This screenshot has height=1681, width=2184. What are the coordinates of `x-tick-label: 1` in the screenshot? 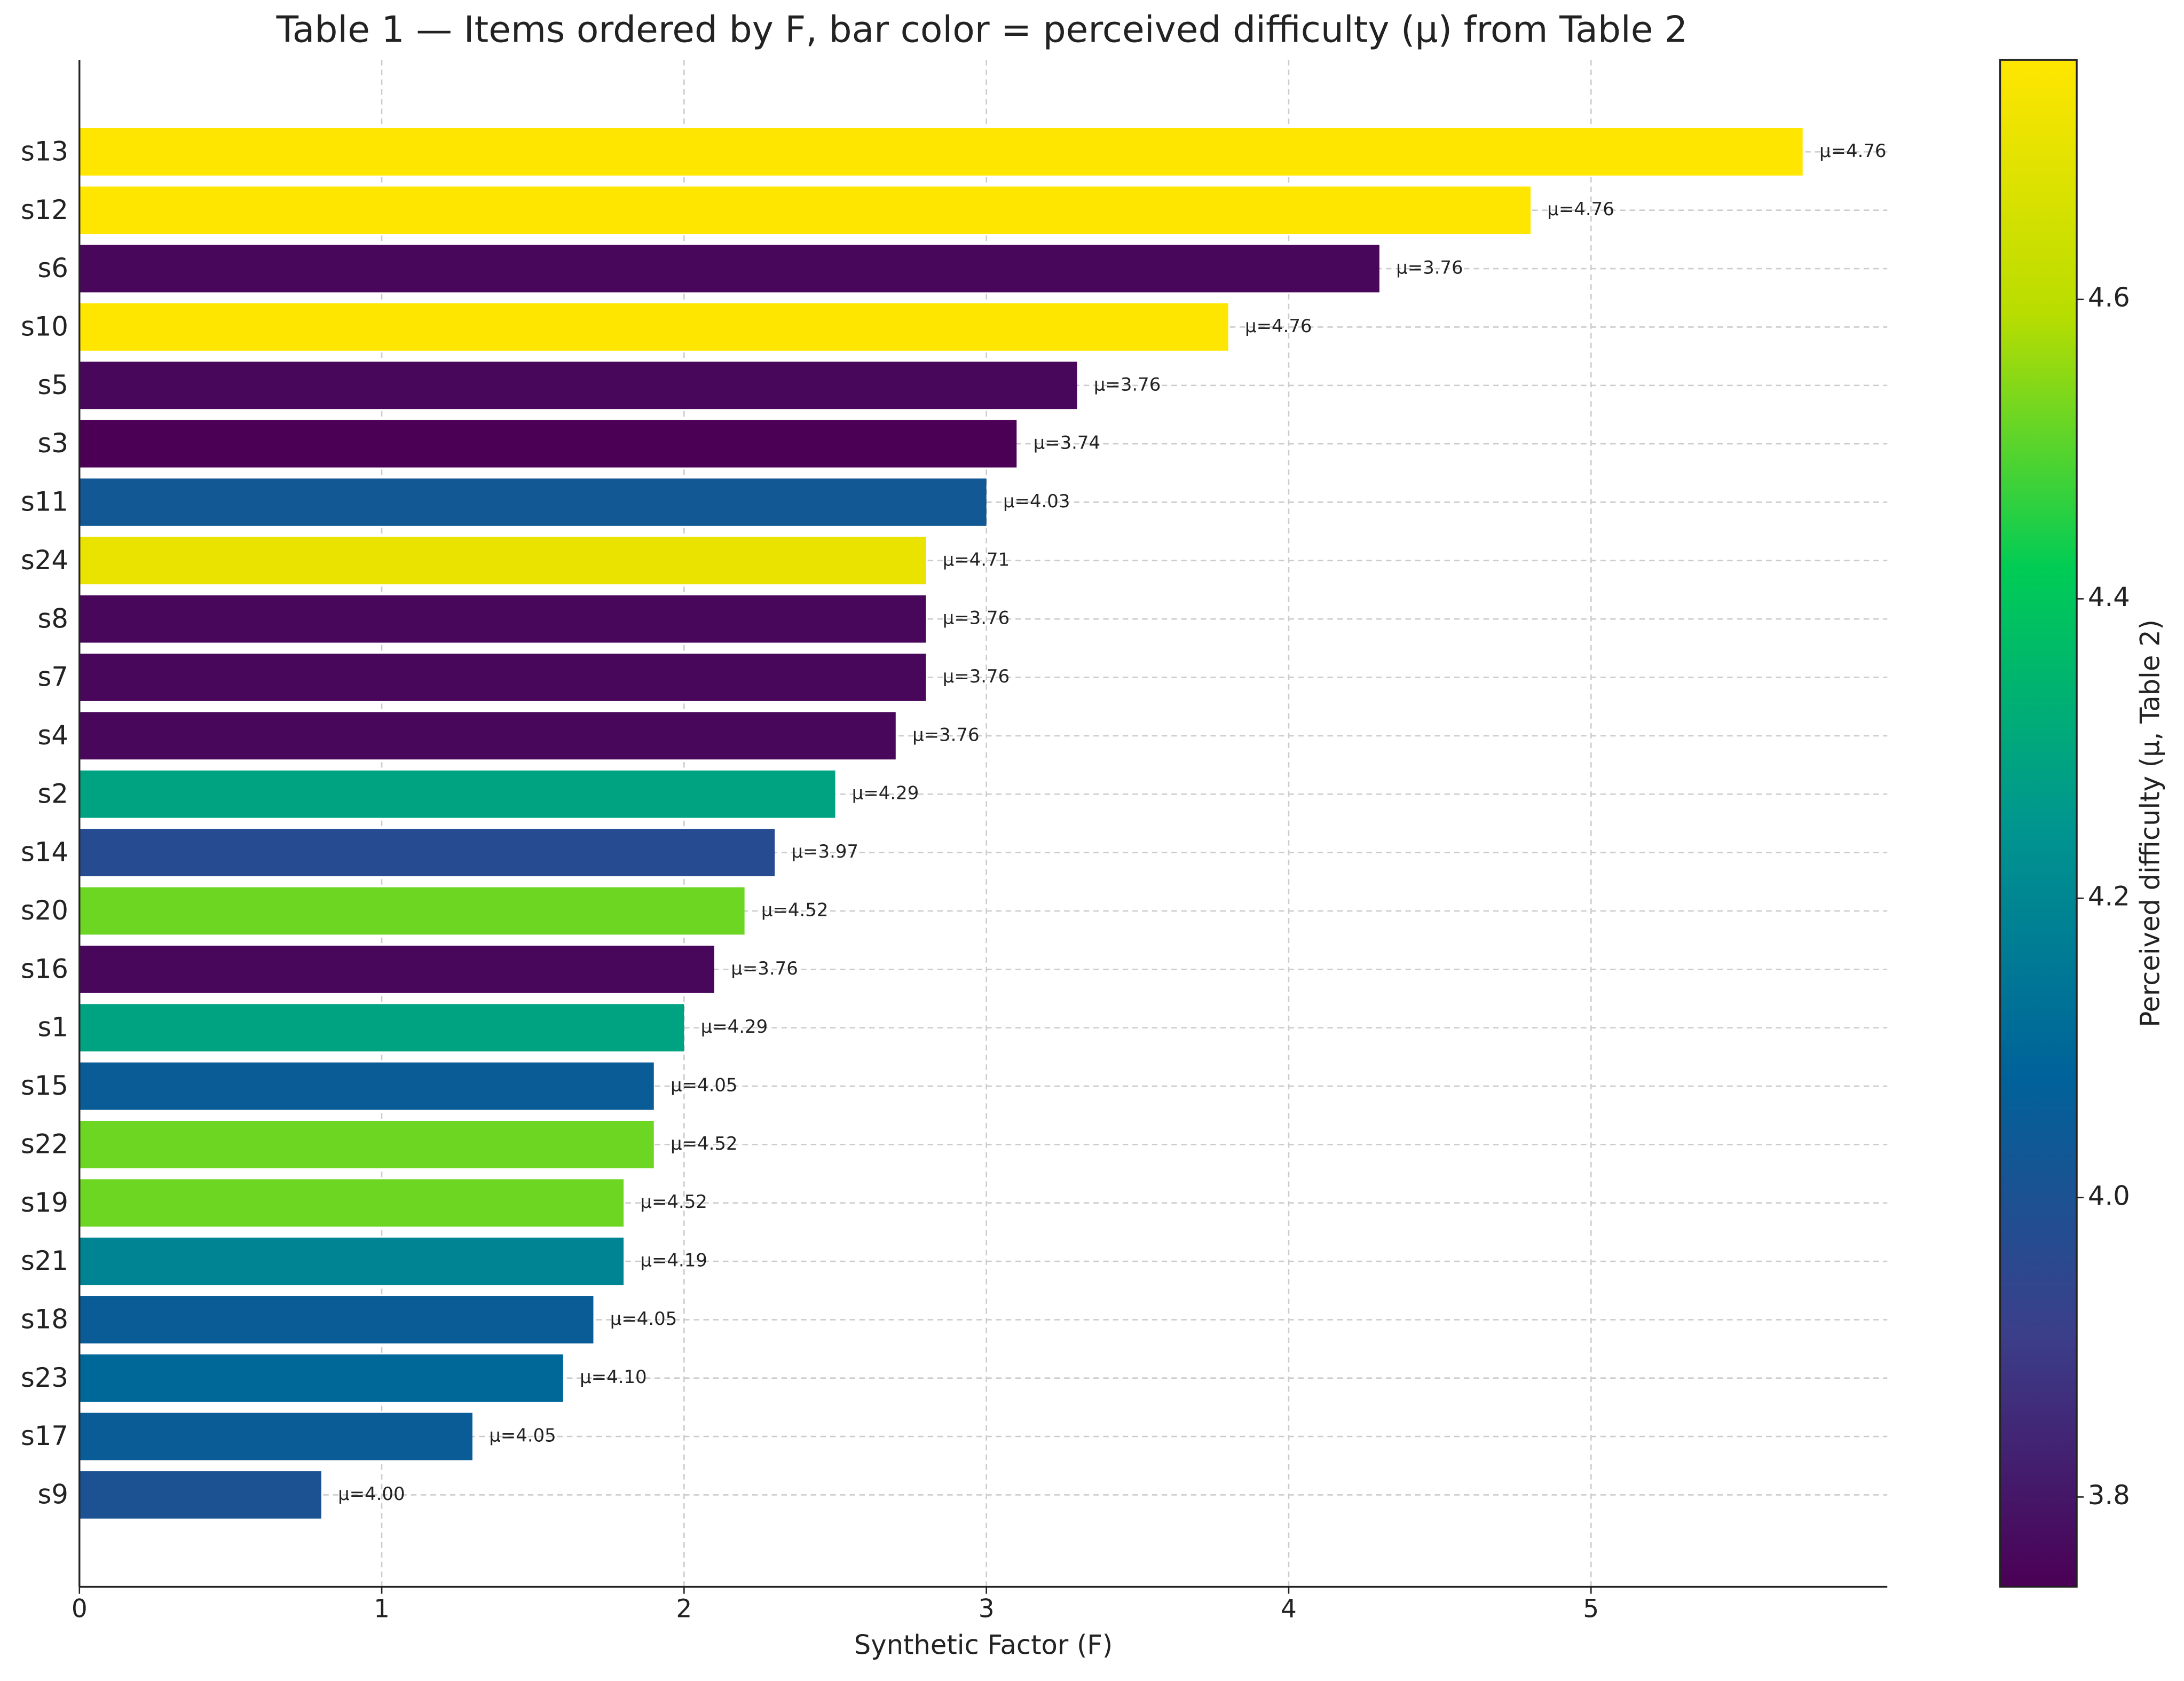 It's located at (382, 1608).